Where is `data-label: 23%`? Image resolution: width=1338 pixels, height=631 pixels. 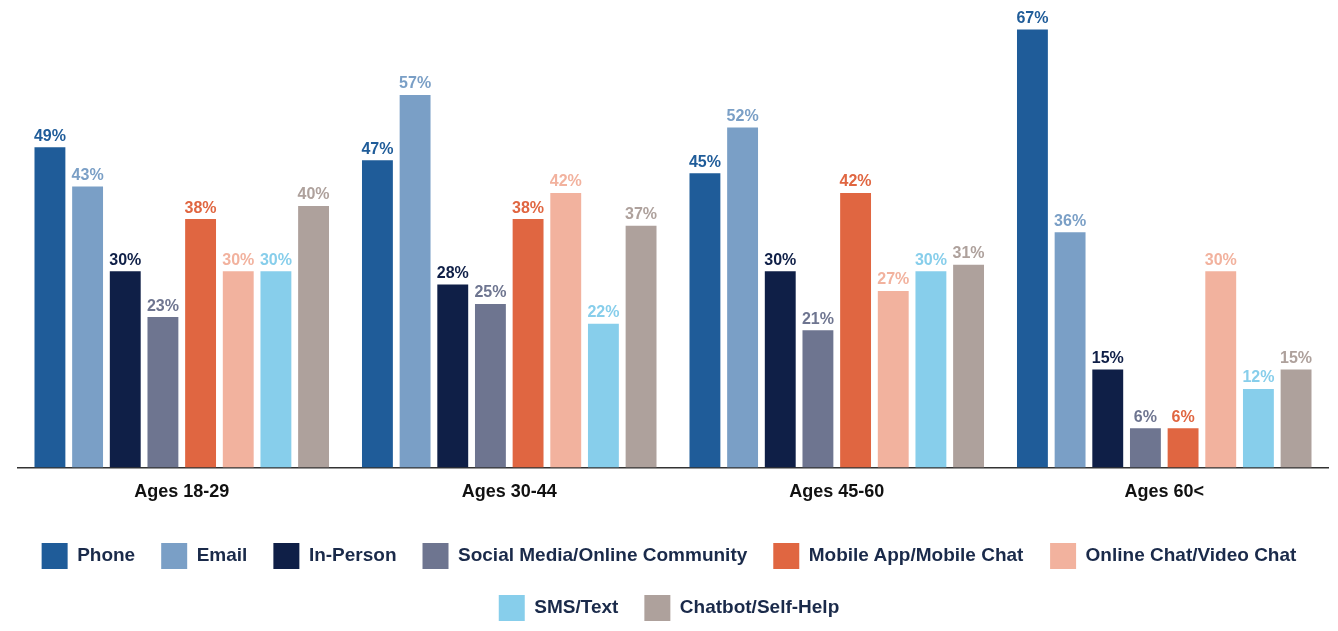
data-label: 23% is located at coordinates (162, 305).